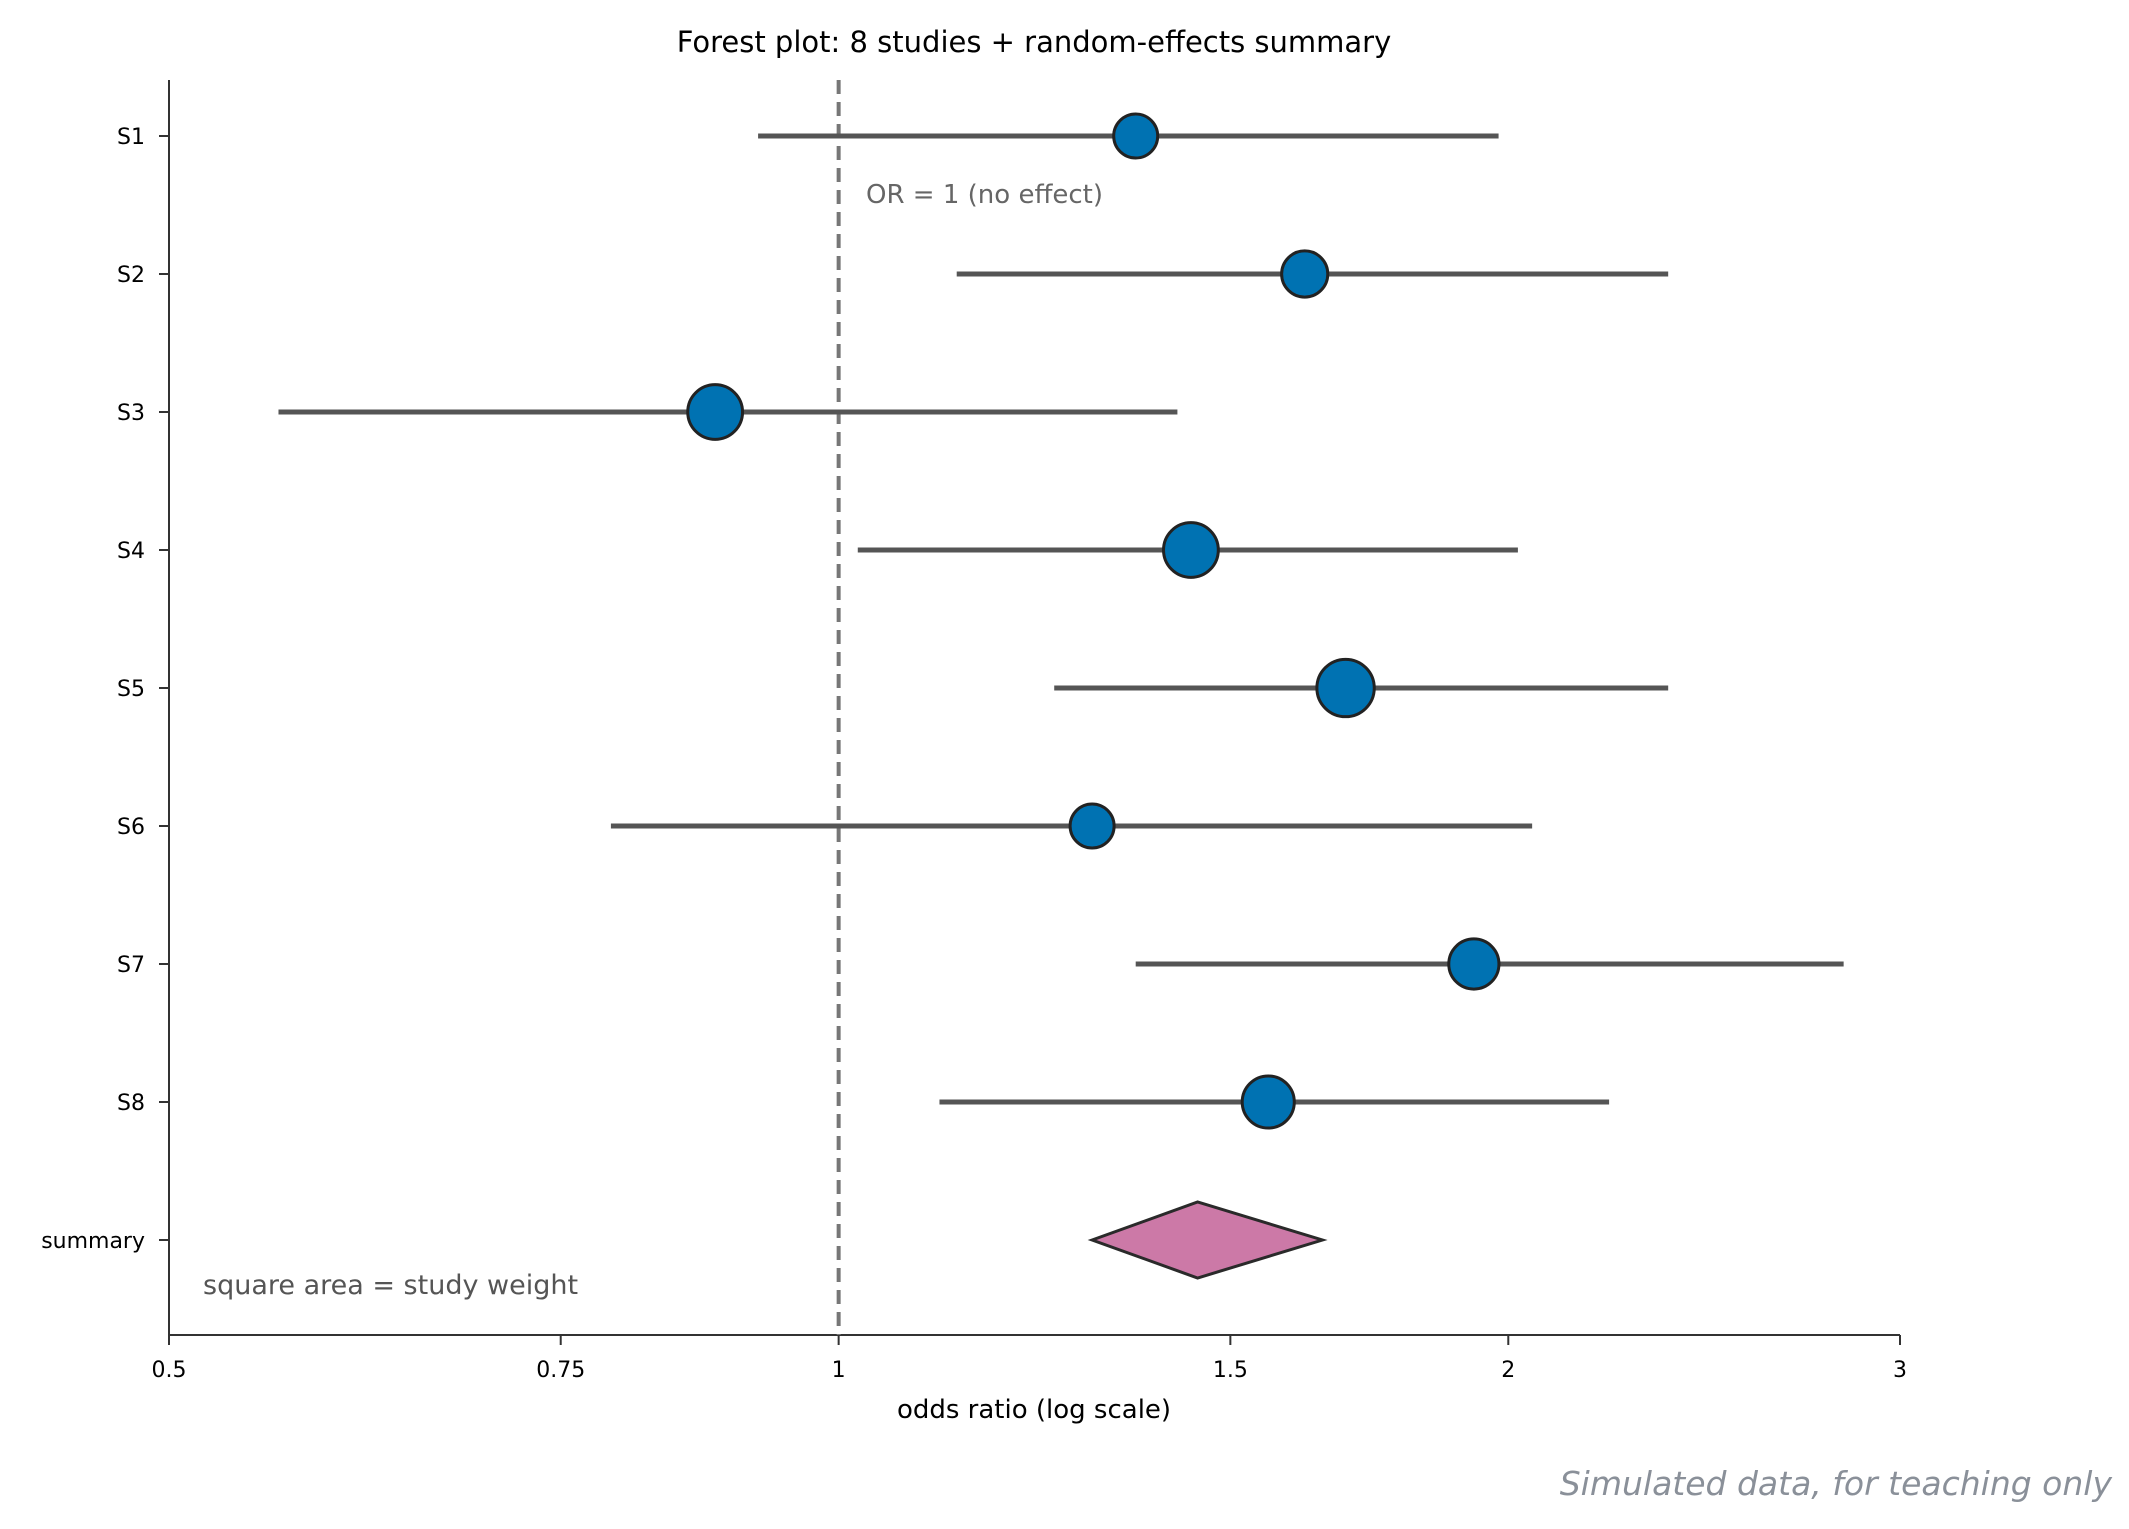 The image size is (2129, 1529). Describe the element at coordinates (839, 1370) in the screenshot. I see `x-tick-label: 1` at that location.